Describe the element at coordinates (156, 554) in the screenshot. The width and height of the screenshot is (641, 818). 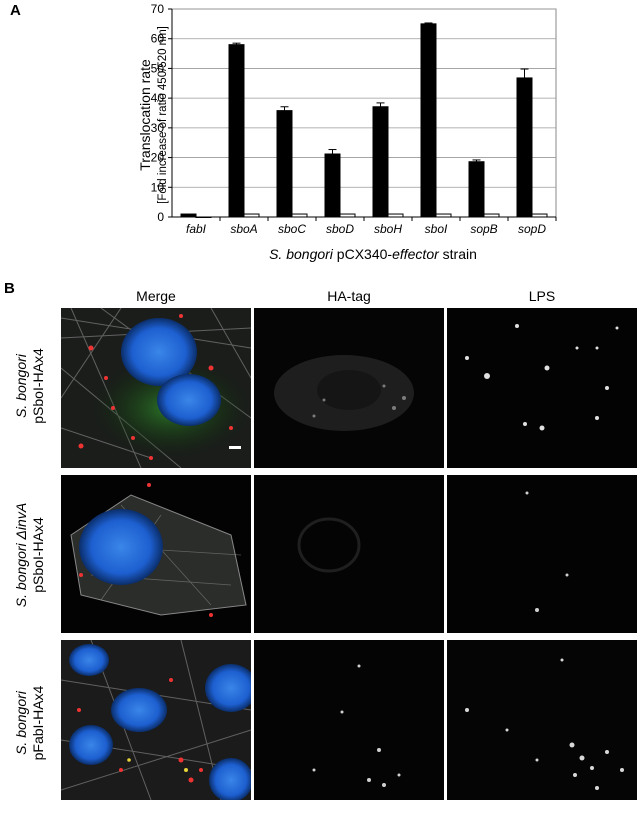
I see `micrograph-merge-row2` at that location.